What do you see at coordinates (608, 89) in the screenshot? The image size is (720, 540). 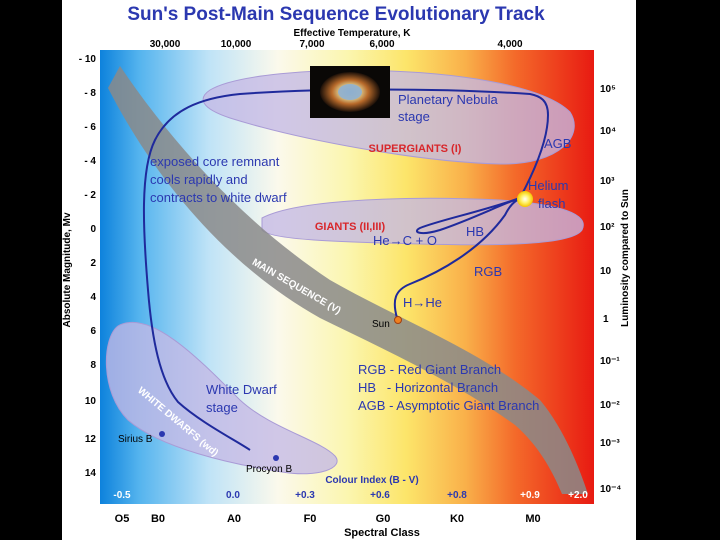 I see `right-tick: 10⁵` at bounding box center [608, 89].